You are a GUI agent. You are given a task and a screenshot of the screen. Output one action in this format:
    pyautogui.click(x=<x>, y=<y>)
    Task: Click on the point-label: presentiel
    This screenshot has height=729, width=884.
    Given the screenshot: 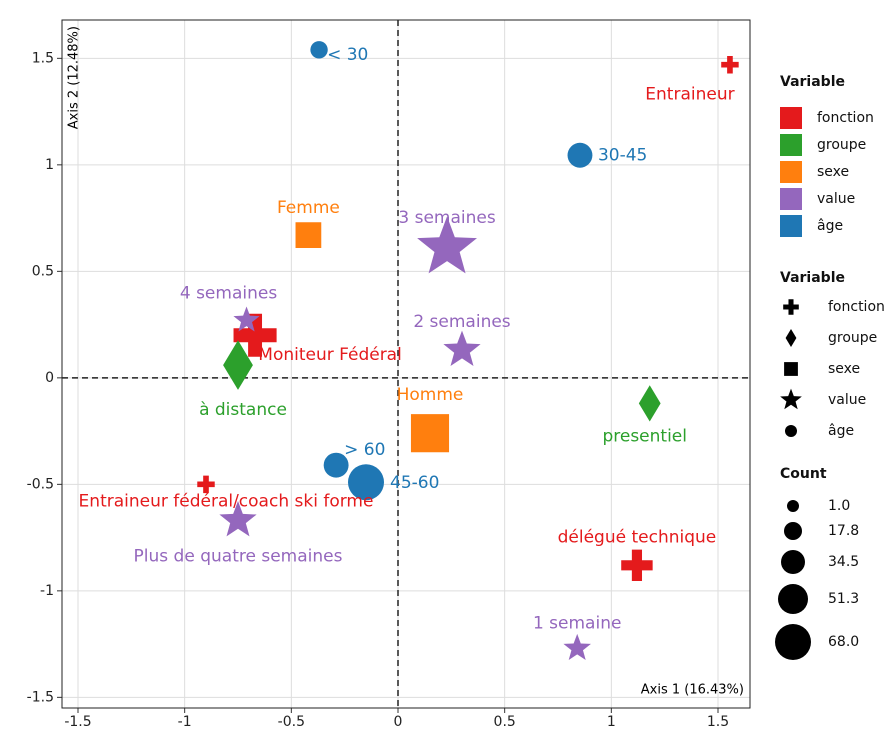 What is the action you would take?
    pyautogui.click(x=644, y=436)
    